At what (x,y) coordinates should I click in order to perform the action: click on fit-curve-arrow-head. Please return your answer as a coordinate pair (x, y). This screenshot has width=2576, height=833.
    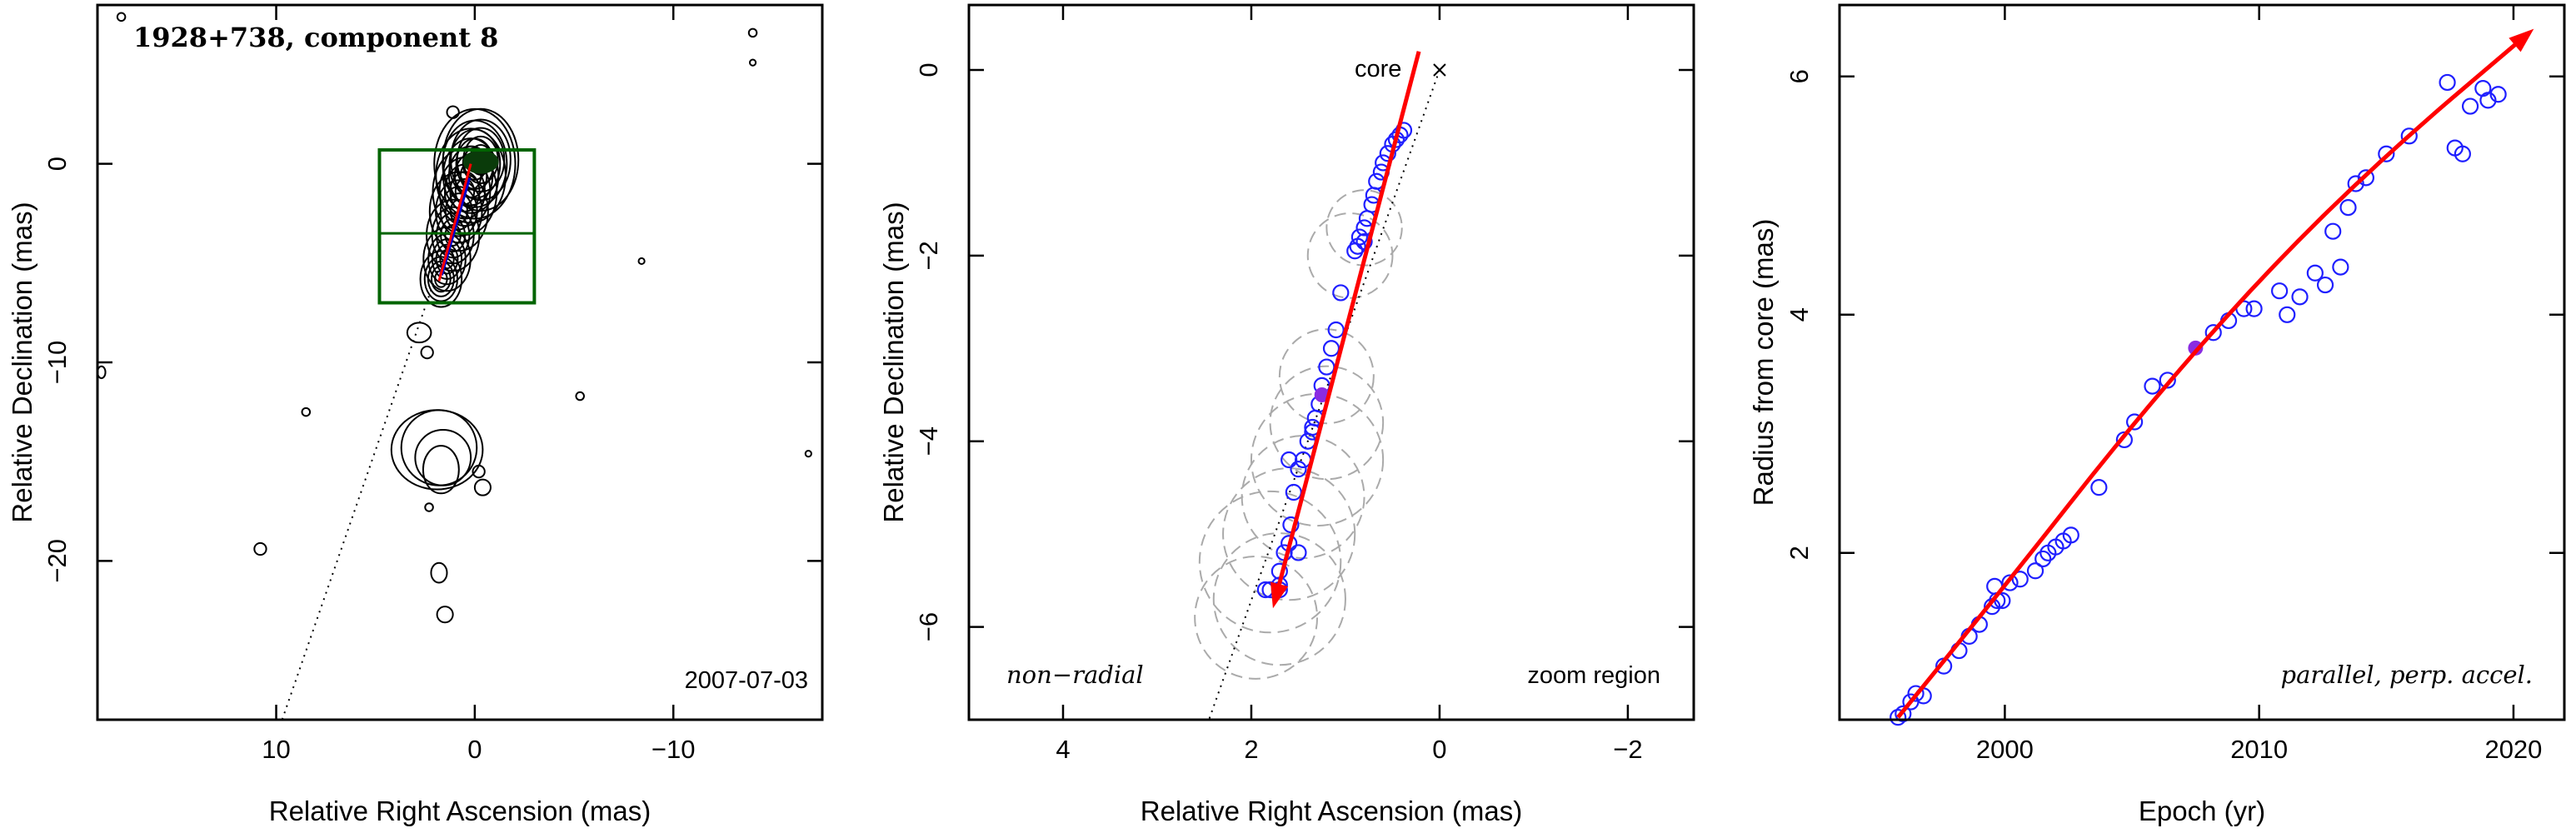
    Looking at the image, I should click on (2521, 40).